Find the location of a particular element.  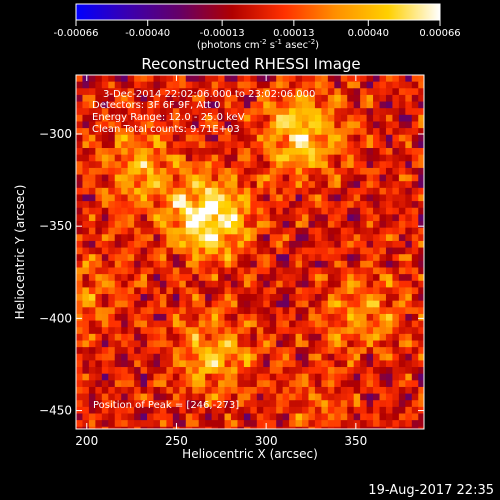

x-axis-label: Heliocentric X (arcsec) is located at coordinates (250, 454).